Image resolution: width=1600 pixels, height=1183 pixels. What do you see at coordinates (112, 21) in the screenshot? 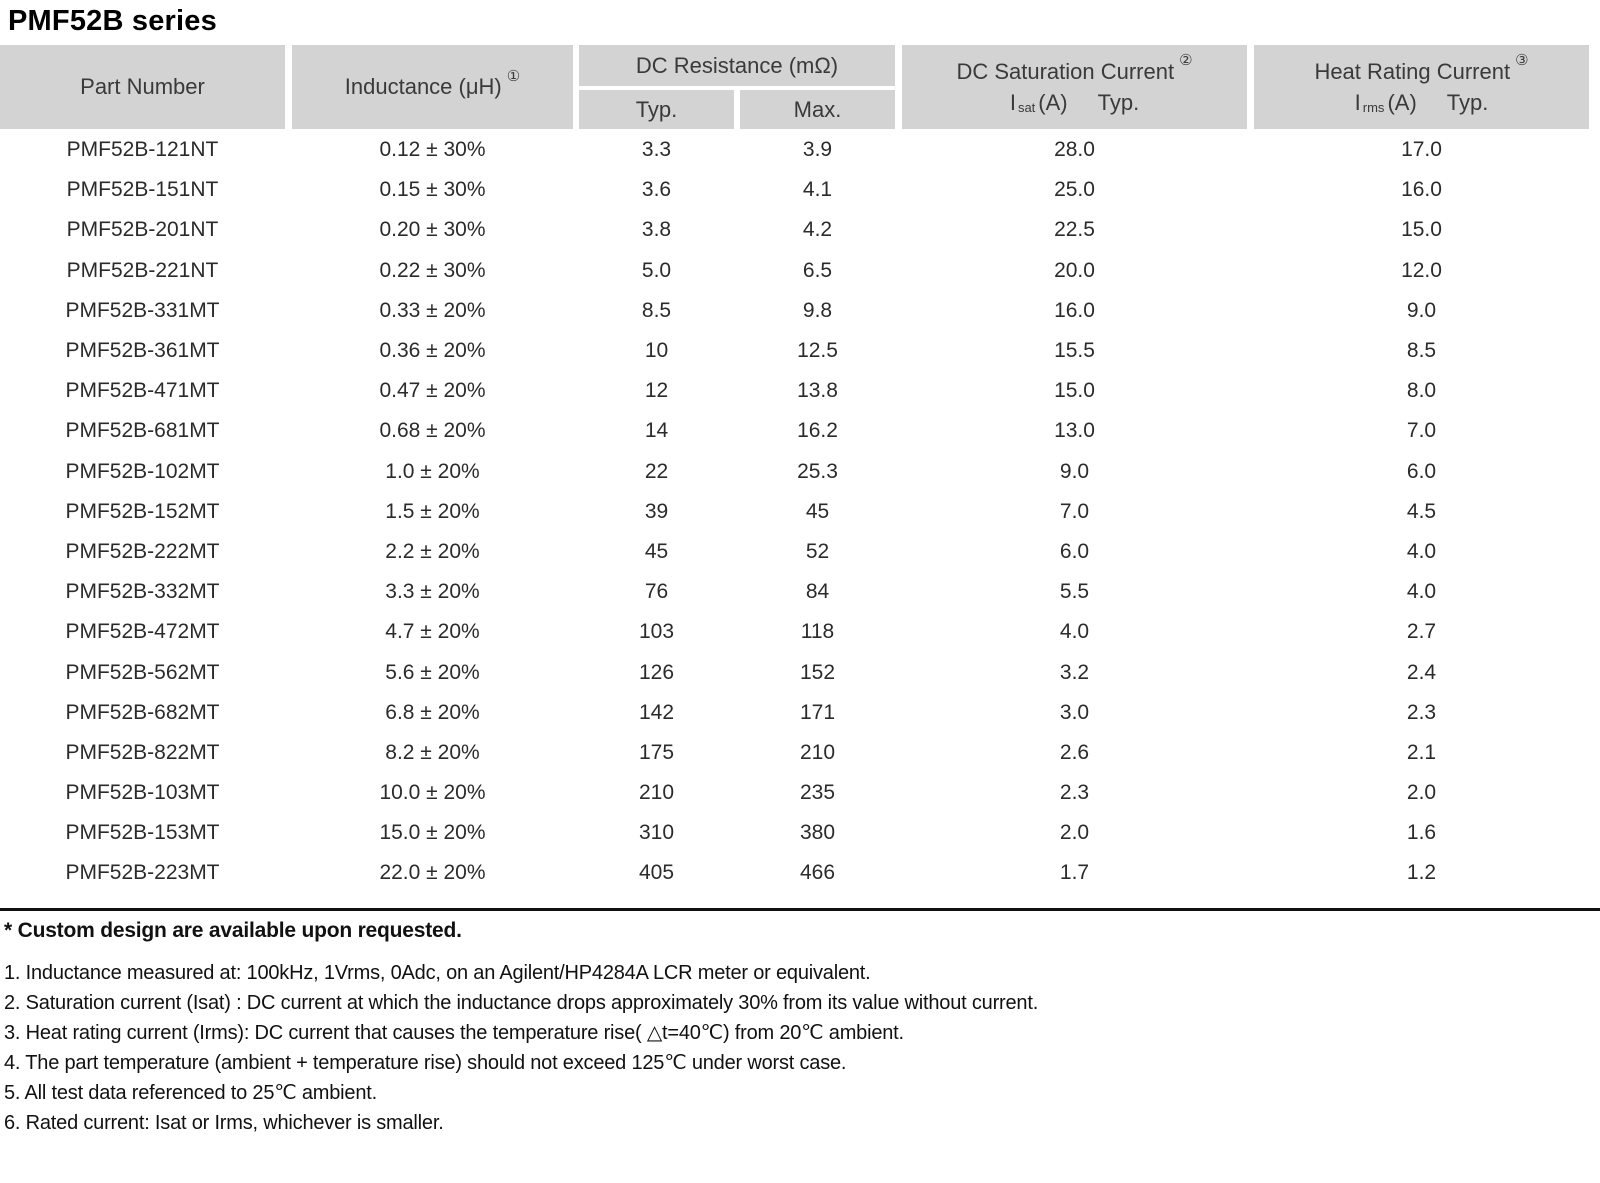
I see `page-title: PMF52B series` at bounding box center [112, 21].